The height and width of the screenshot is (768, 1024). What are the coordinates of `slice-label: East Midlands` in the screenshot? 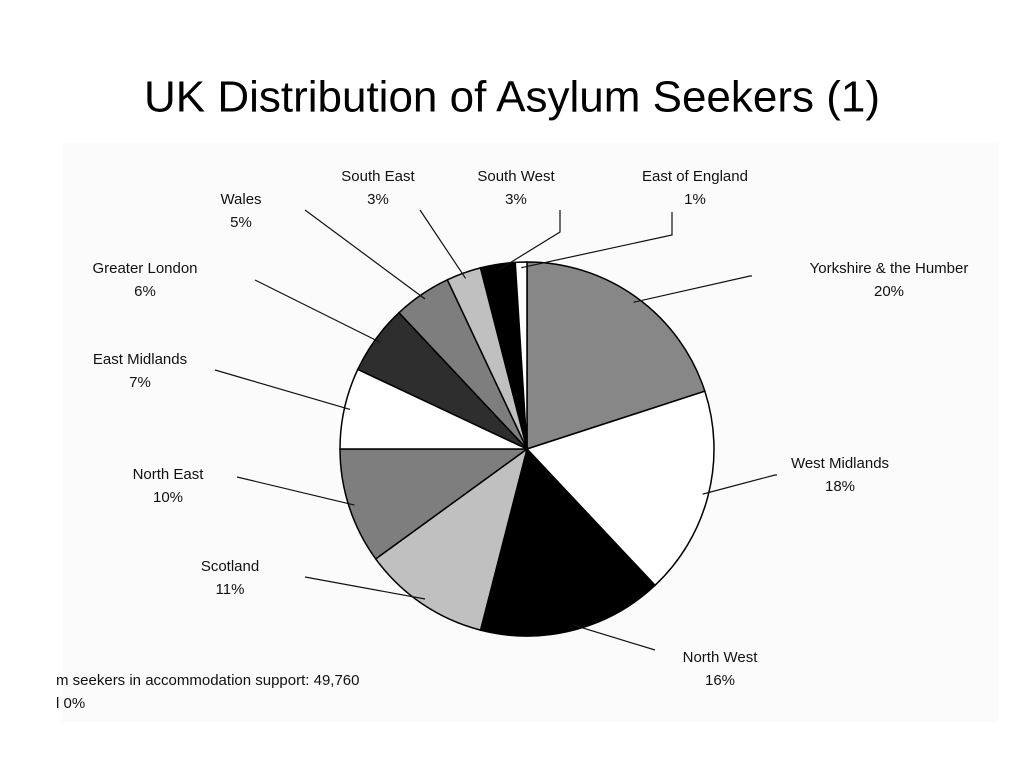 It's located at (140, 359).